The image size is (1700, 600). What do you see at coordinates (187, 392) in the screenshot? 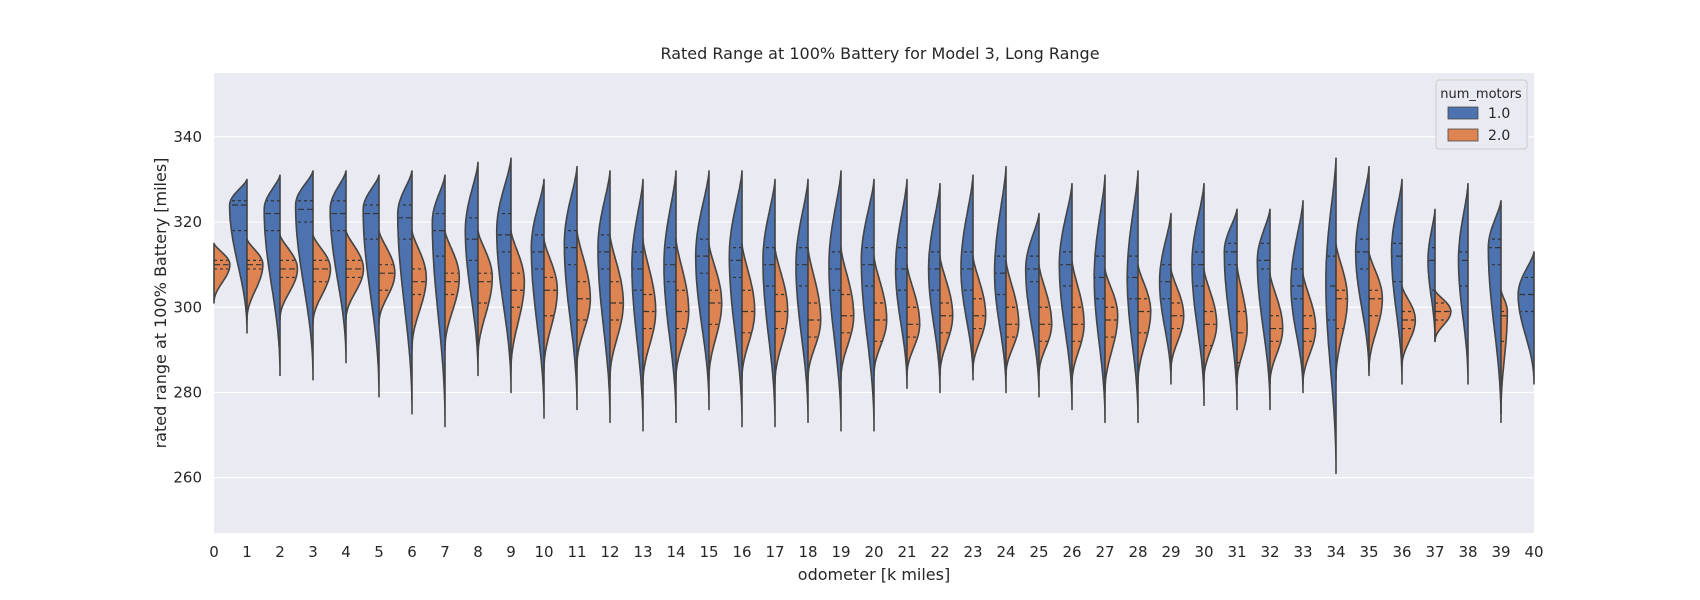
I see `y-tick-280: 280` at bounding box center [187, 392].